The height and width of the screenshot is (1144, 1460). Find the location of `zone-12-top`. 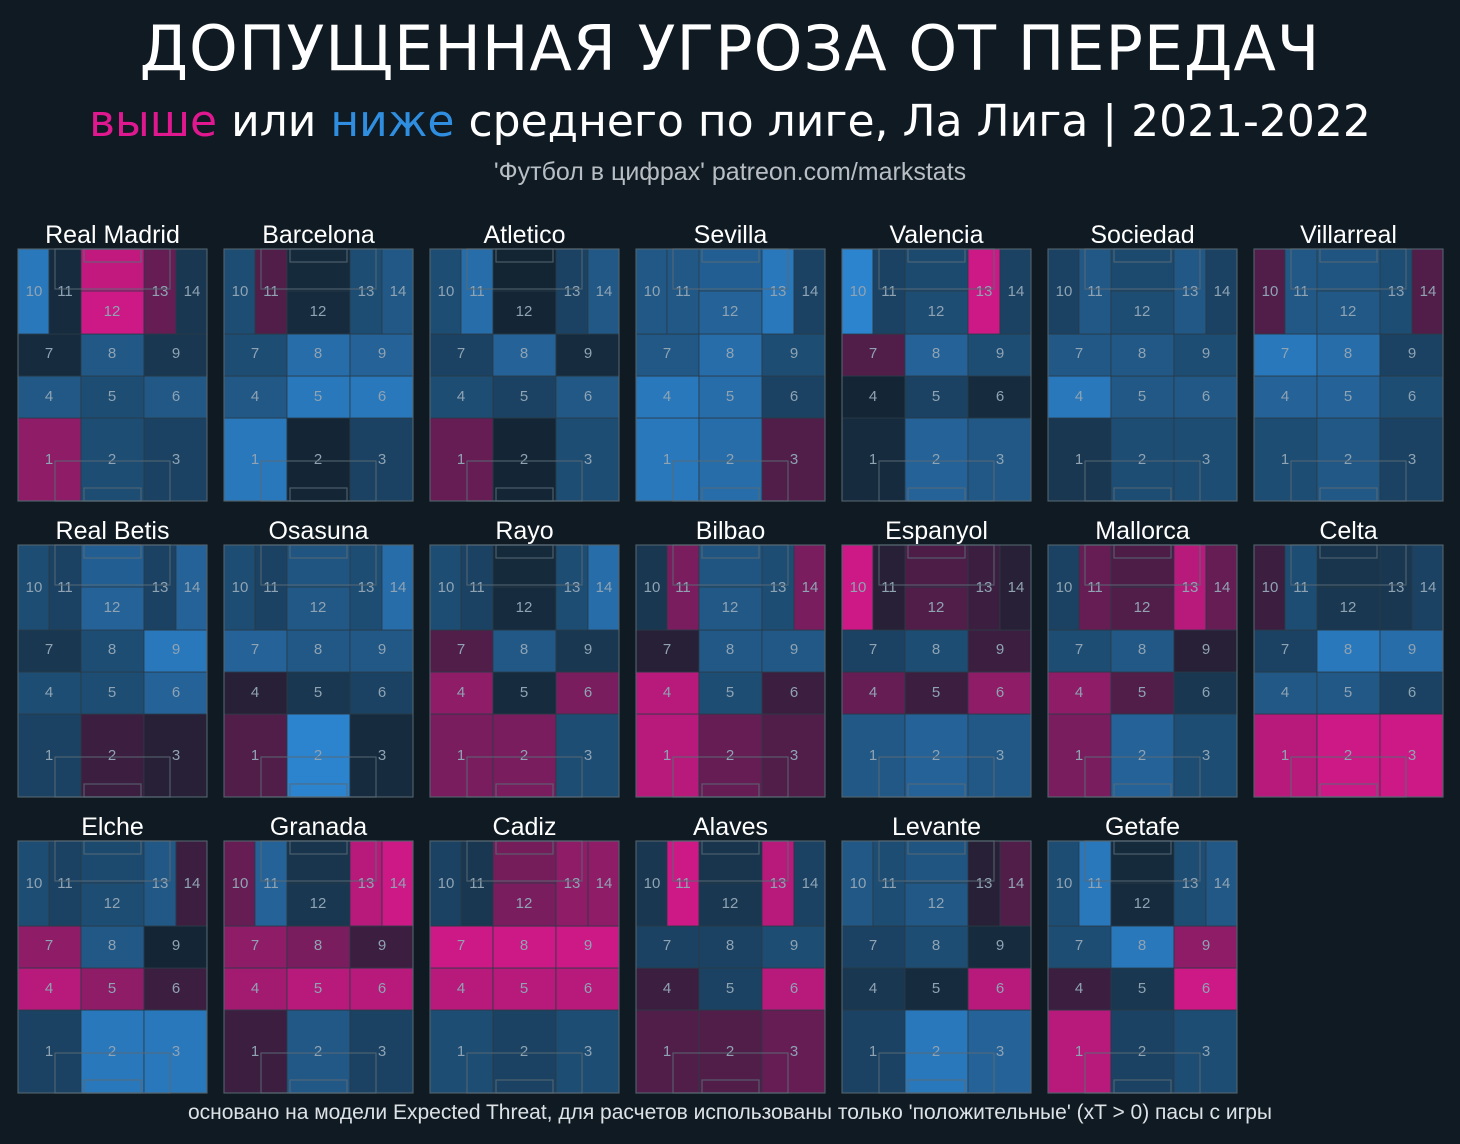

zone-12-top is located at coordinates (524, 270).